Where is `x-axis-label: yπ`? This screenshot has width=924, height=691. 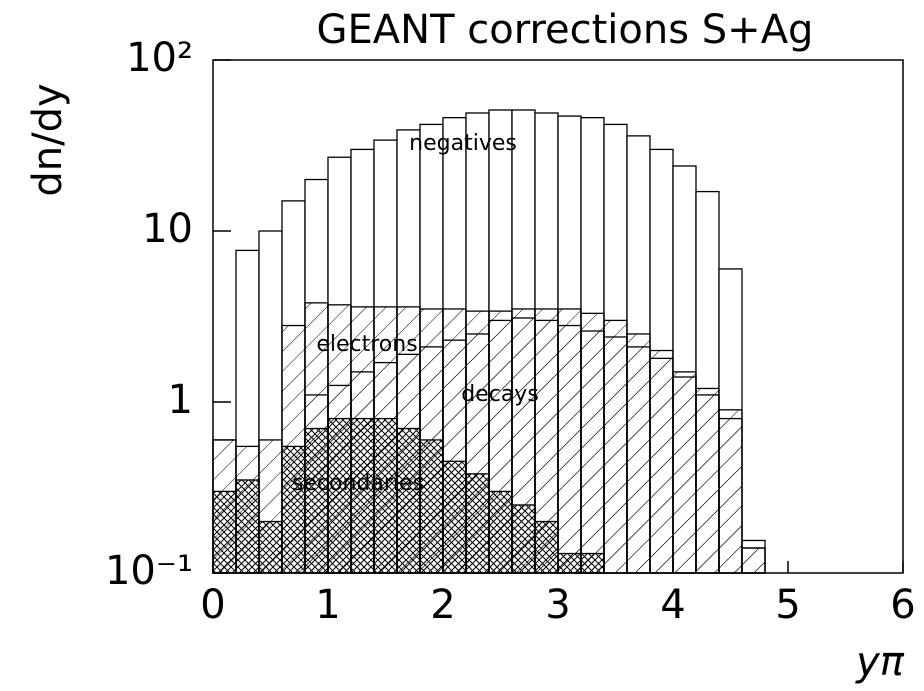
x-axis-label: yπ is located at coordinates (880, 662).